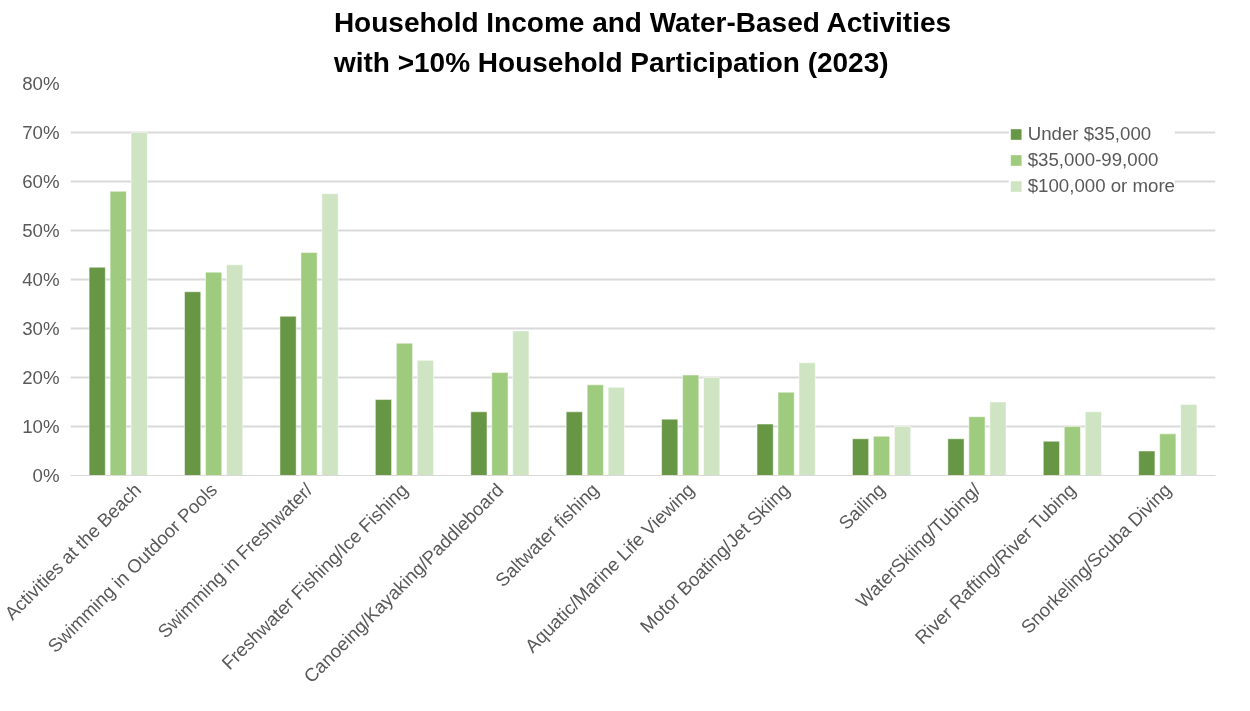 The image size is (1250, 711). What do you see at coordinates (41, 83) in the screenshot?
I see `y-tick-label: 80%` at bounding box center [41, 83].